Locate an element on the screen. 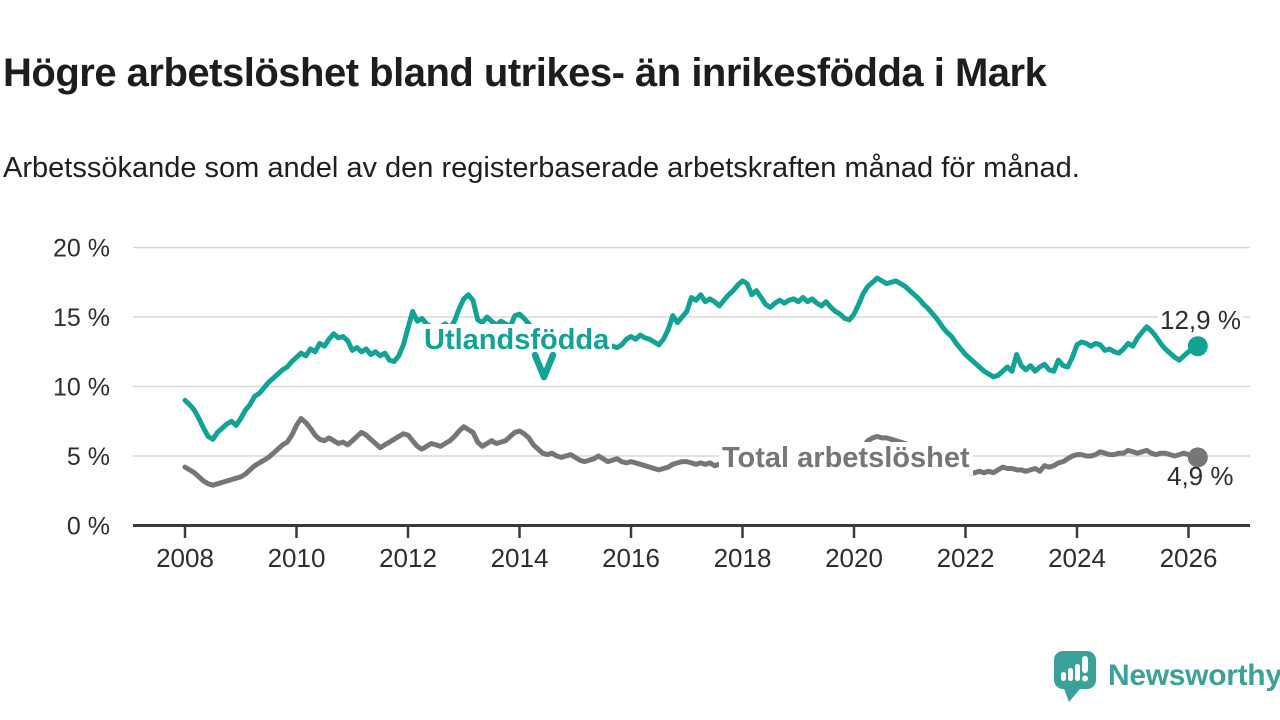 Image resolution: width=1280 pixels, height=720 pixels. svg-text: 2026 is located at coordinates (1189, 558).